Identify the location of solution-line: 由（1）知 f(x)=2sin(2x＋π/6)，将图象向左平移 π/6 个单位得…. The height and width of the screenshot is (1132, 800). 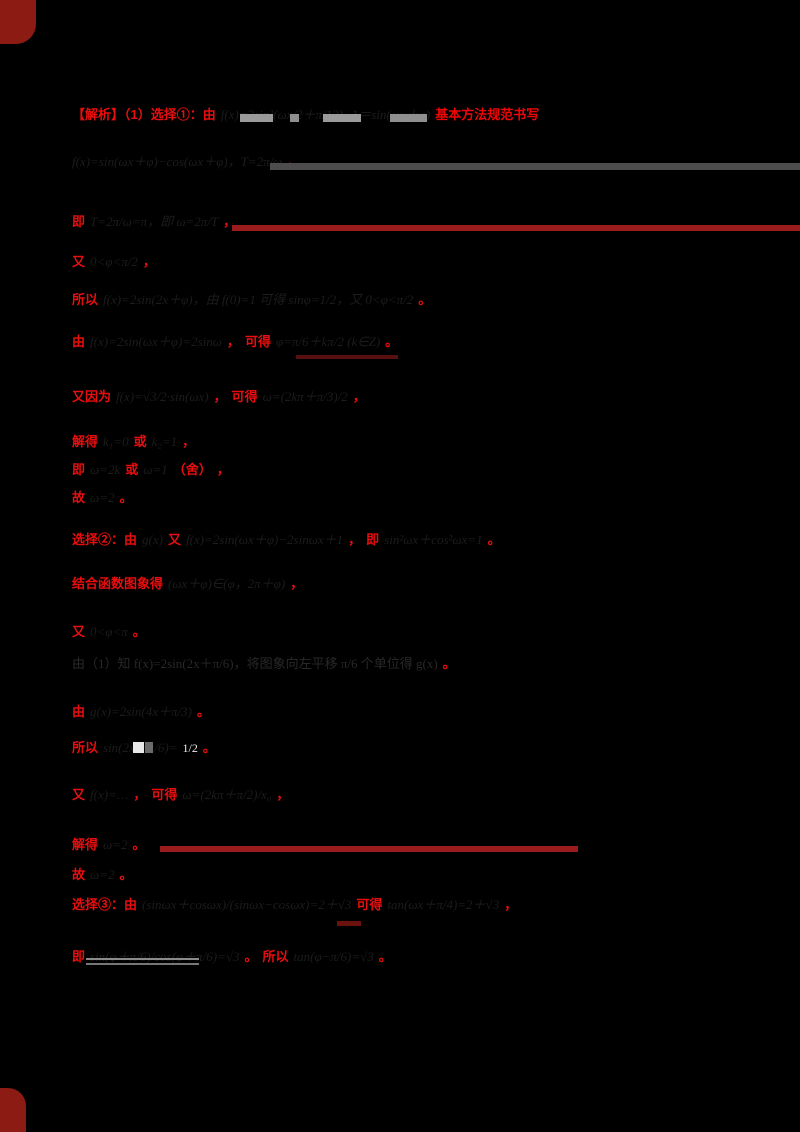
(264, 662).